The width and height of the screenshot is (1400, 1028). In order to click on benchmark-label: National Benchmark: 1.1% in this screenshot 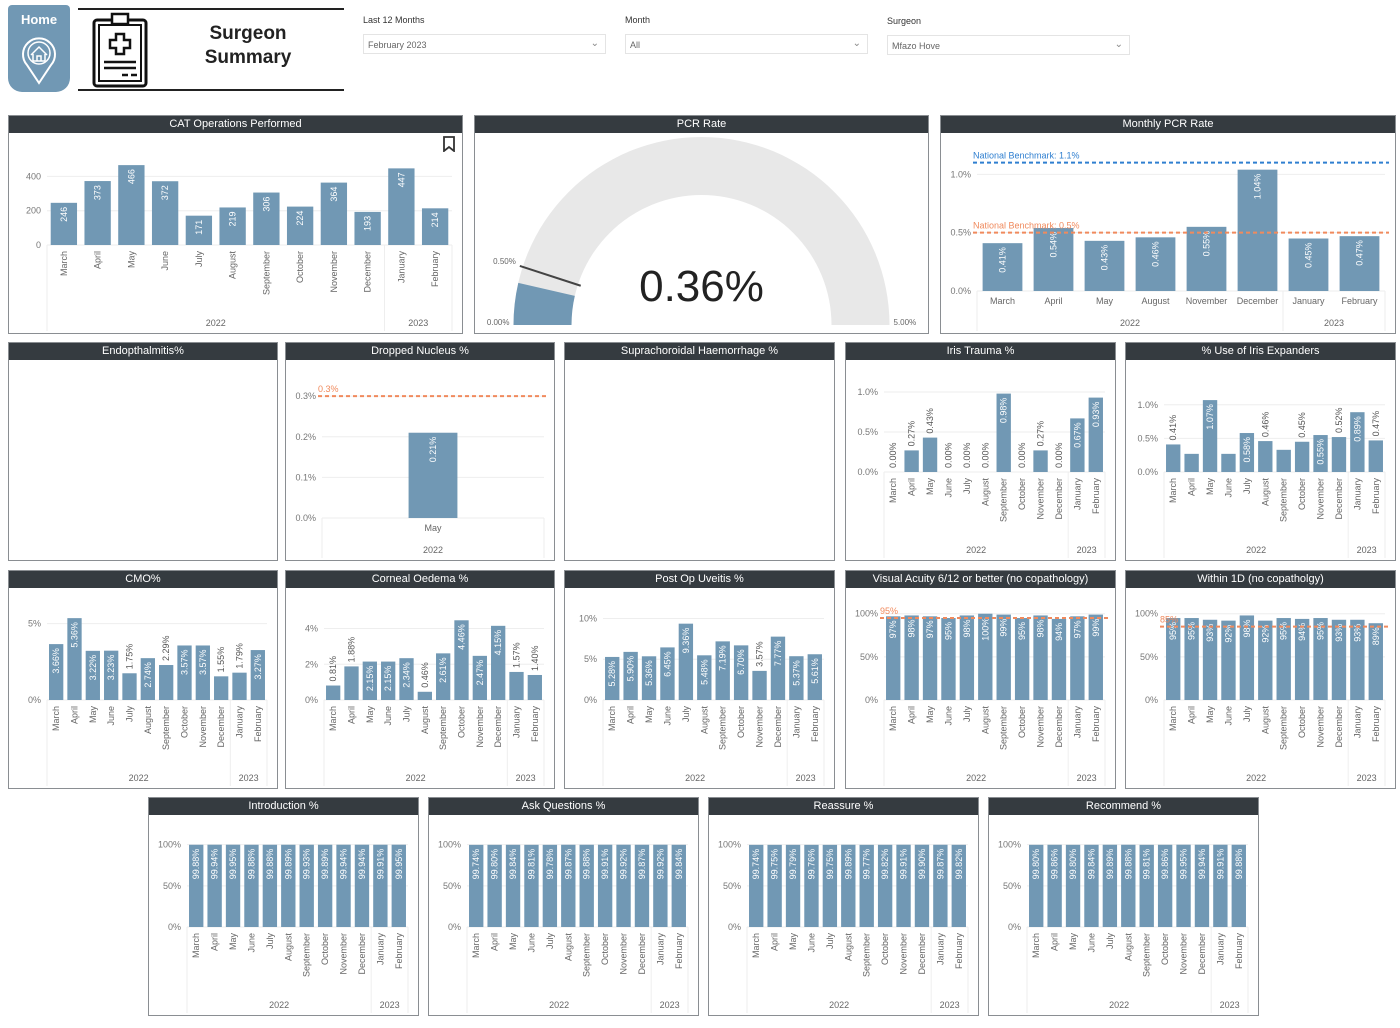, I will do `click(1026, 156)`.